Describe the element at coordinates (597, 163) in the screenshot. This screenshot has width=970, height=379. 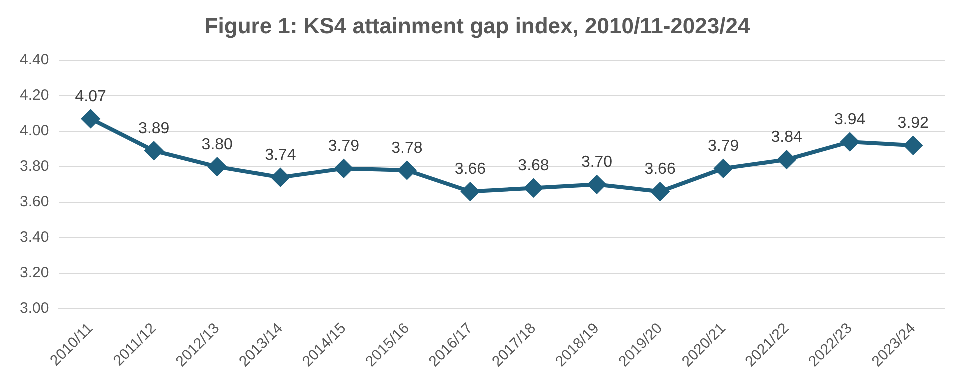
I see `data-label: 3.70` at that location.